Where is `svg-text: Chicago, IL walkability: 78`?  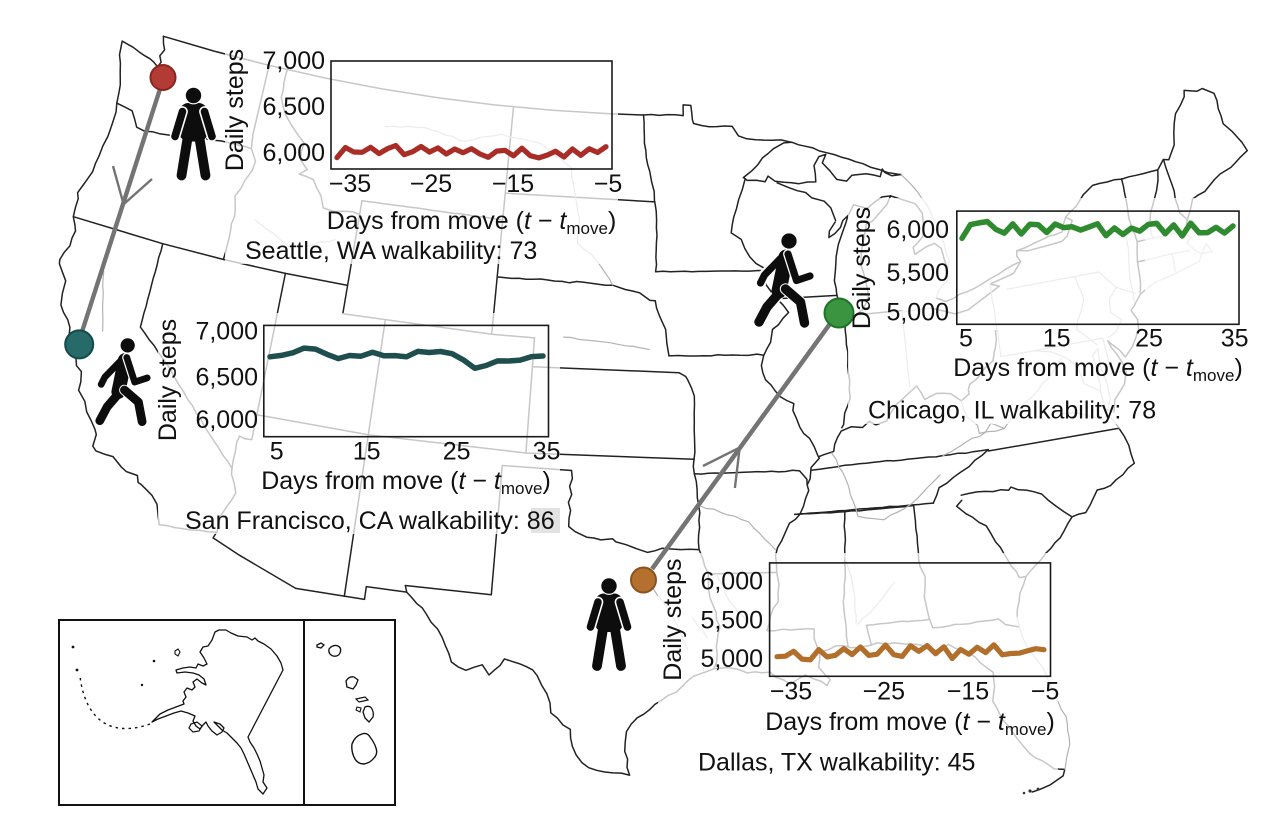
svg-text: Chicago, IL walkability: 78 is located at coordinates (1012, 411).